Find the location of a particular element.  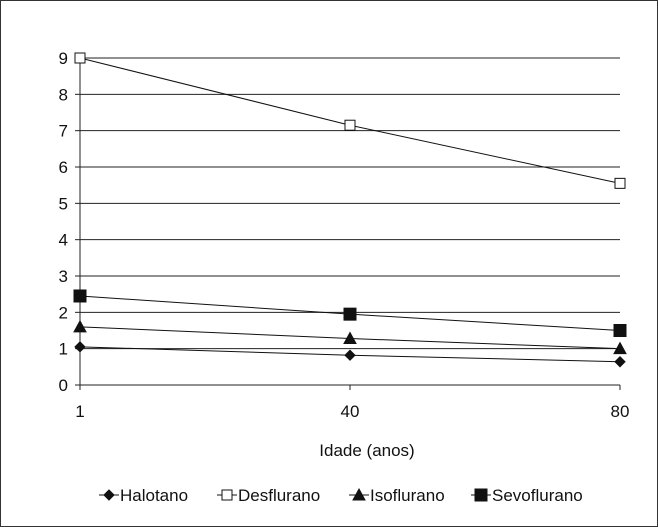

legend-label: Desflurano is located at coordinates (279, 495).